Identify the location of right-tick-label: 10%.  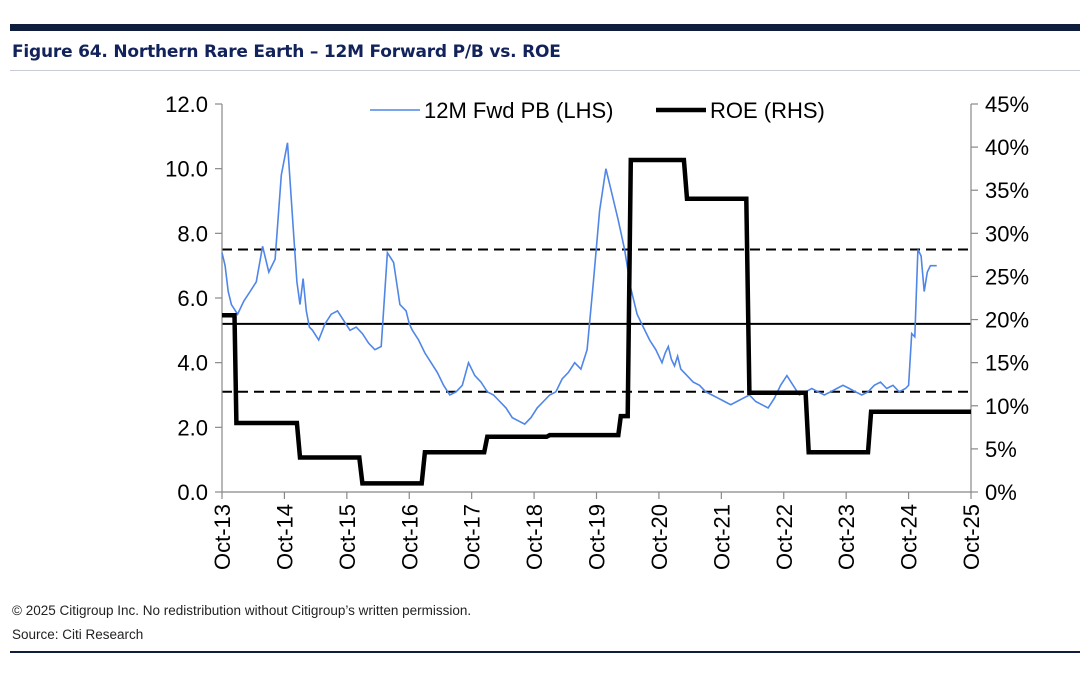
(1007, 406).